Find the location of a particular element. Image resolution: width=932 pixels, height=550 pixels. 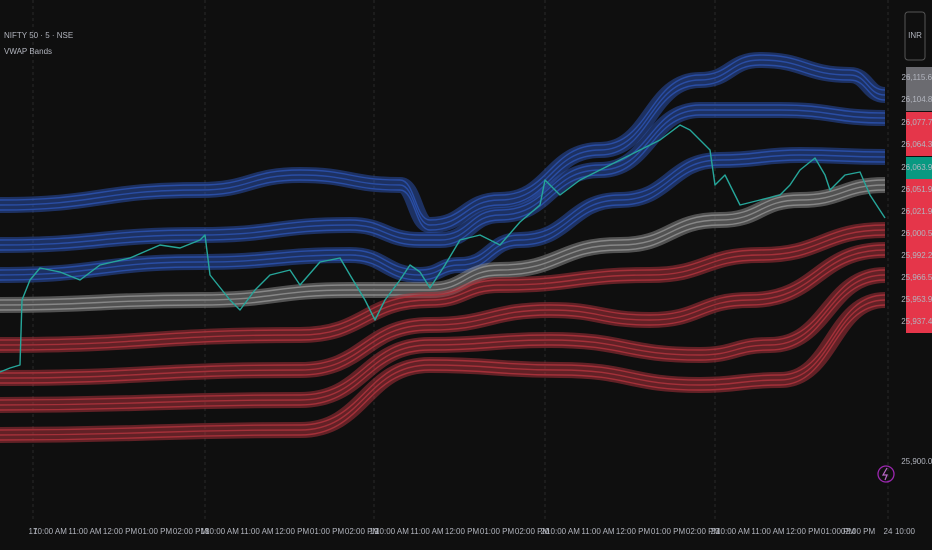

currency-label: INR is located at coordinates (915, 35).